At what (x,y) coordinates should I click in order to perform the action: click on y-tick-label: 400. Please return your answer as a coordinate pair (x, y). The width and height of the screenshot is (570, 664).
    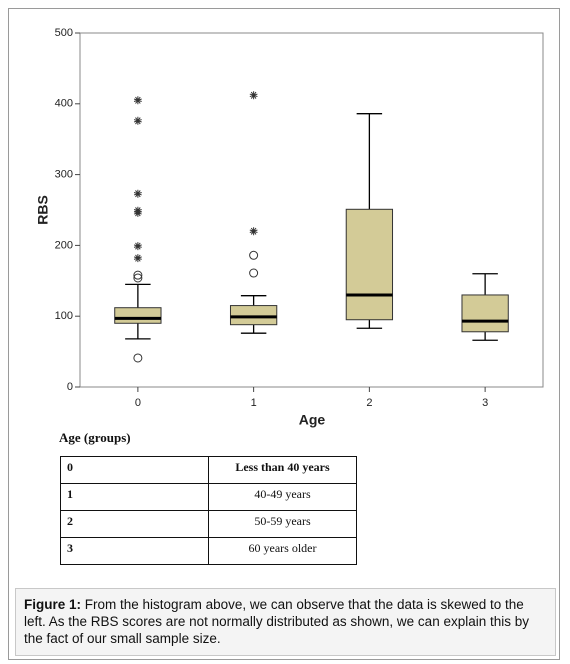
    Looking at the image, I should click on (64, 104).